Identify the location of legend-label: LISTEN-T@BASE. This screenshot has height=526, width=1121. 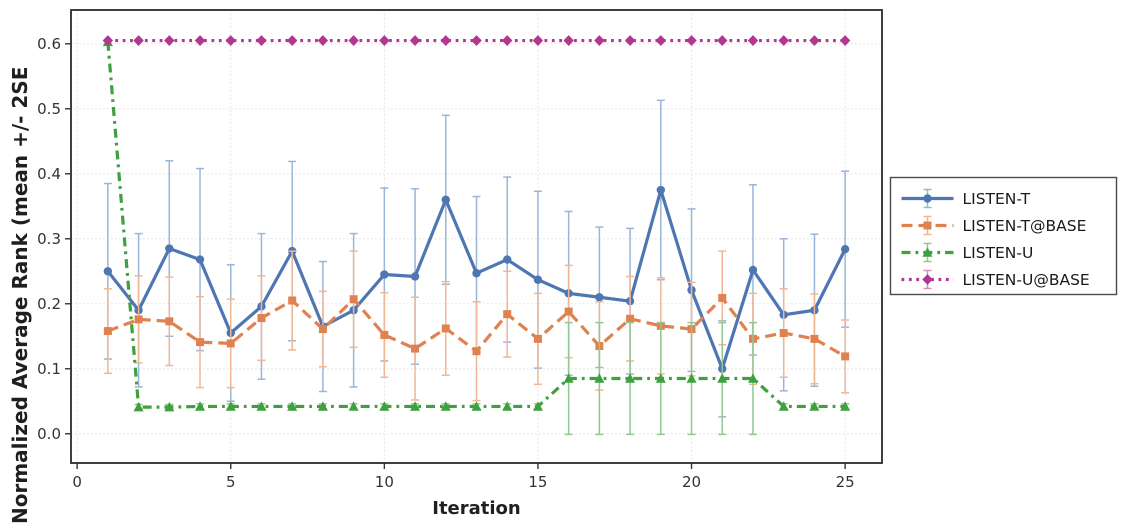
(1025, 226).